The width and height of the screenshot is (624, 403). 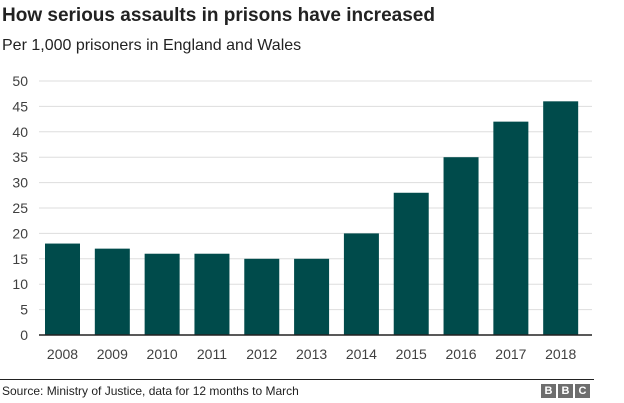 I want to click on y-tick-label: 30, so click(x=20, y=183).